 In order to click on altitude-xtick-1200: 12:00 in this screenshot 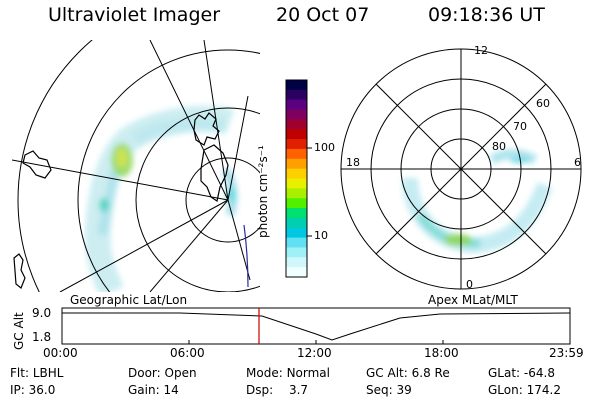, I will do `click(314, 353)`.